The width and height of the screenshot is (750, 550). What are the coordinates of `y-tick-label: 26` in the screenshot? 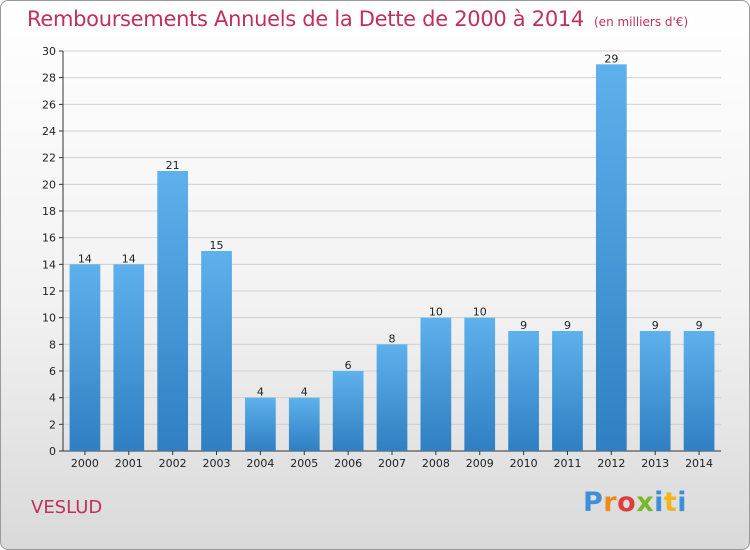 It's located at (49, 104).